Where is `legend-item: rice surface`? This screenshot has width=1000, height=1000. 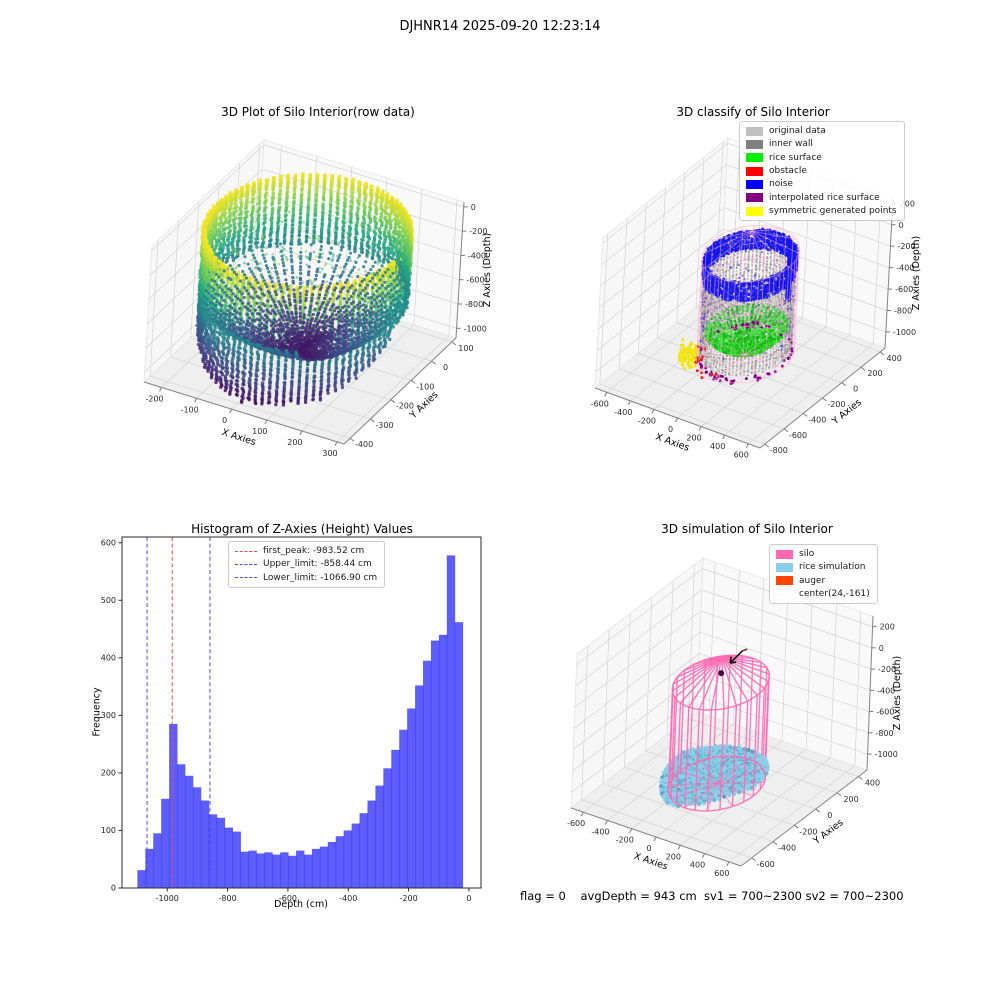 legend-item: rice surface is located at coordinates (821, 158).